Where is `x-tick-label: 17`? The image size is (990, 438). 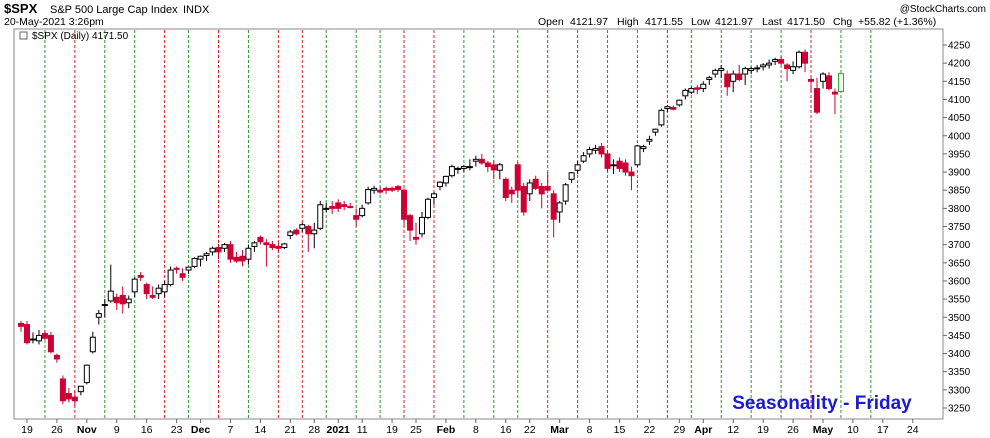
x-tick-label: 17 is located at coordinates (883, 430).